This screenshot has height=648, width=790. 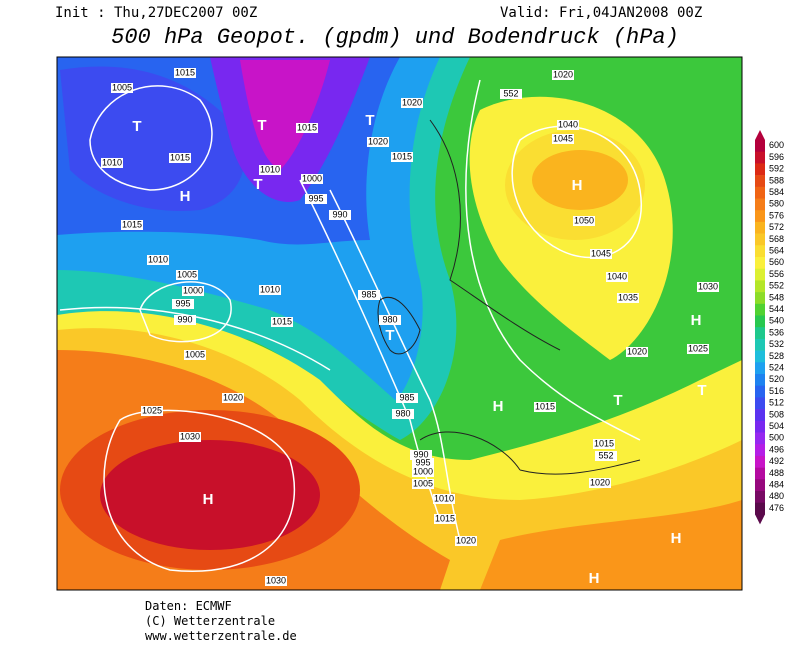 I want to click on colorbar-label: 580, so click(x=776, y=204).